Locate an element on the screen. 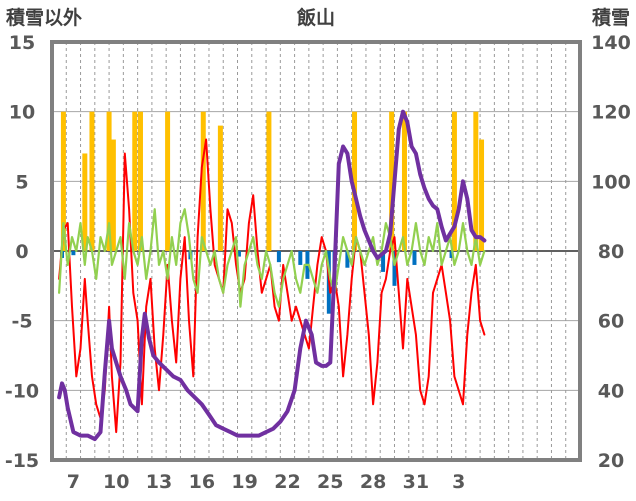 The width and height of the screenshot is (636, 501). x-tick: 3 is located at coordinates (458, 482).